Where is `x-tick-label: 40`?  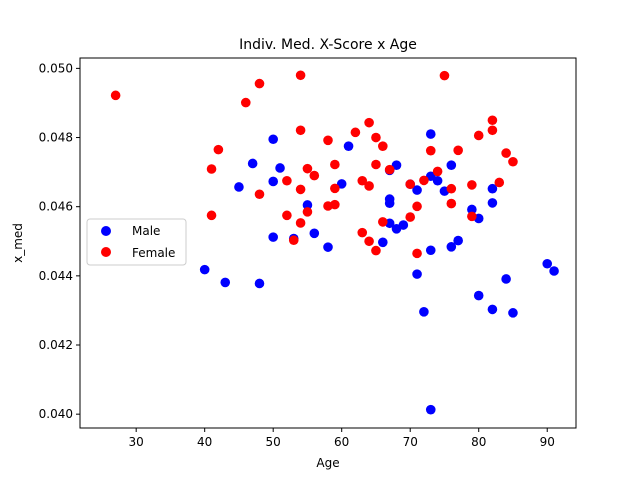 x-tick-label: 40 is located at coordinates (204, 442).